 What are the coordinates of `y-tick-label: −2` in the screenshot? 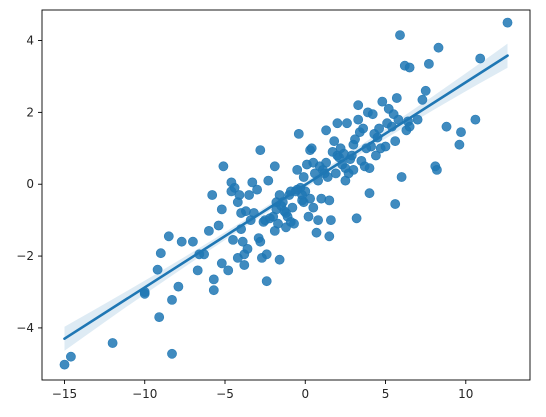 It's located at (25, 256).